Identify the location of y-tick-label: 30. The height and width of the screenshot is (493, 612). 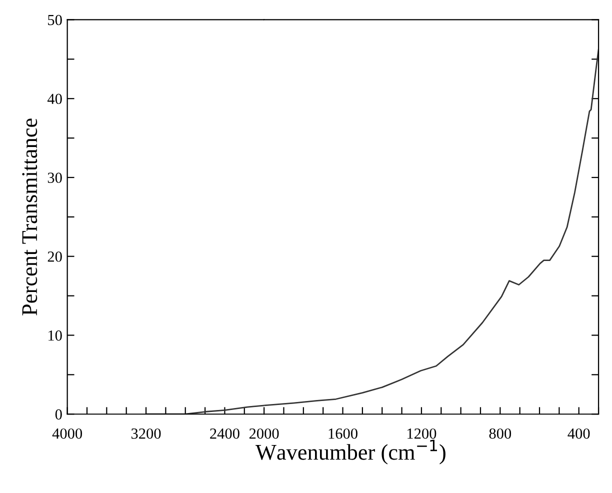
(55, 177).